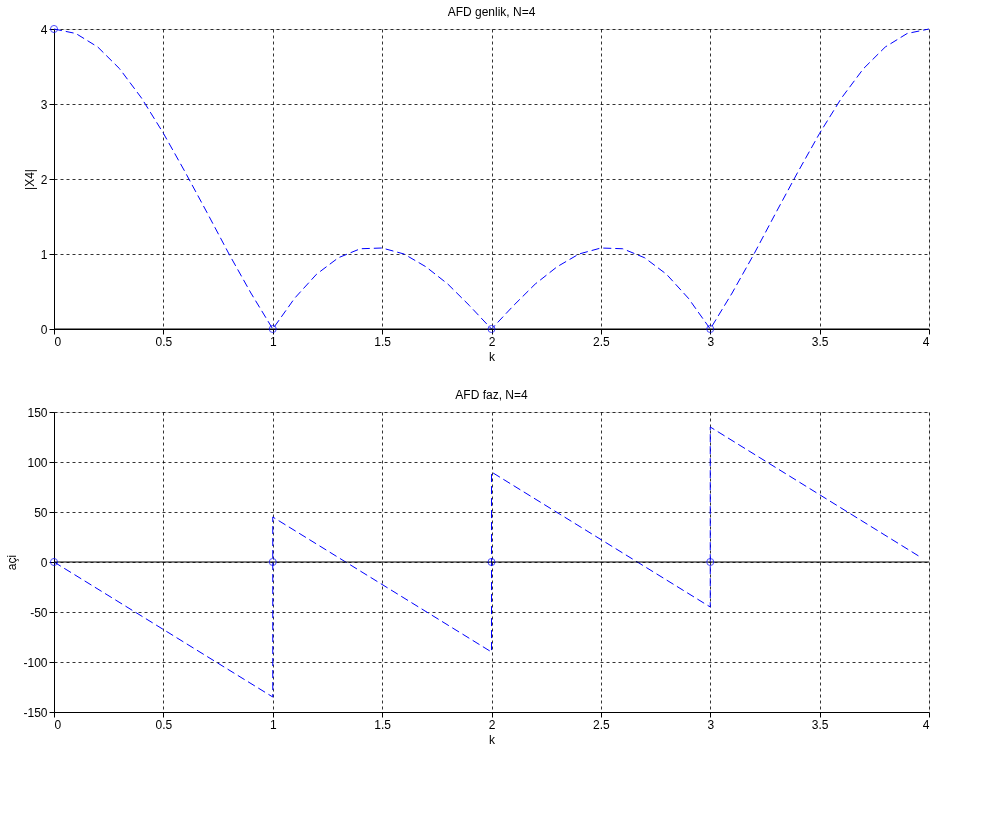 The image size is (1007, 814). Describe the element at coordinates (39, 612) in the screenshot. I see `y-tick-label: -50` at that location.